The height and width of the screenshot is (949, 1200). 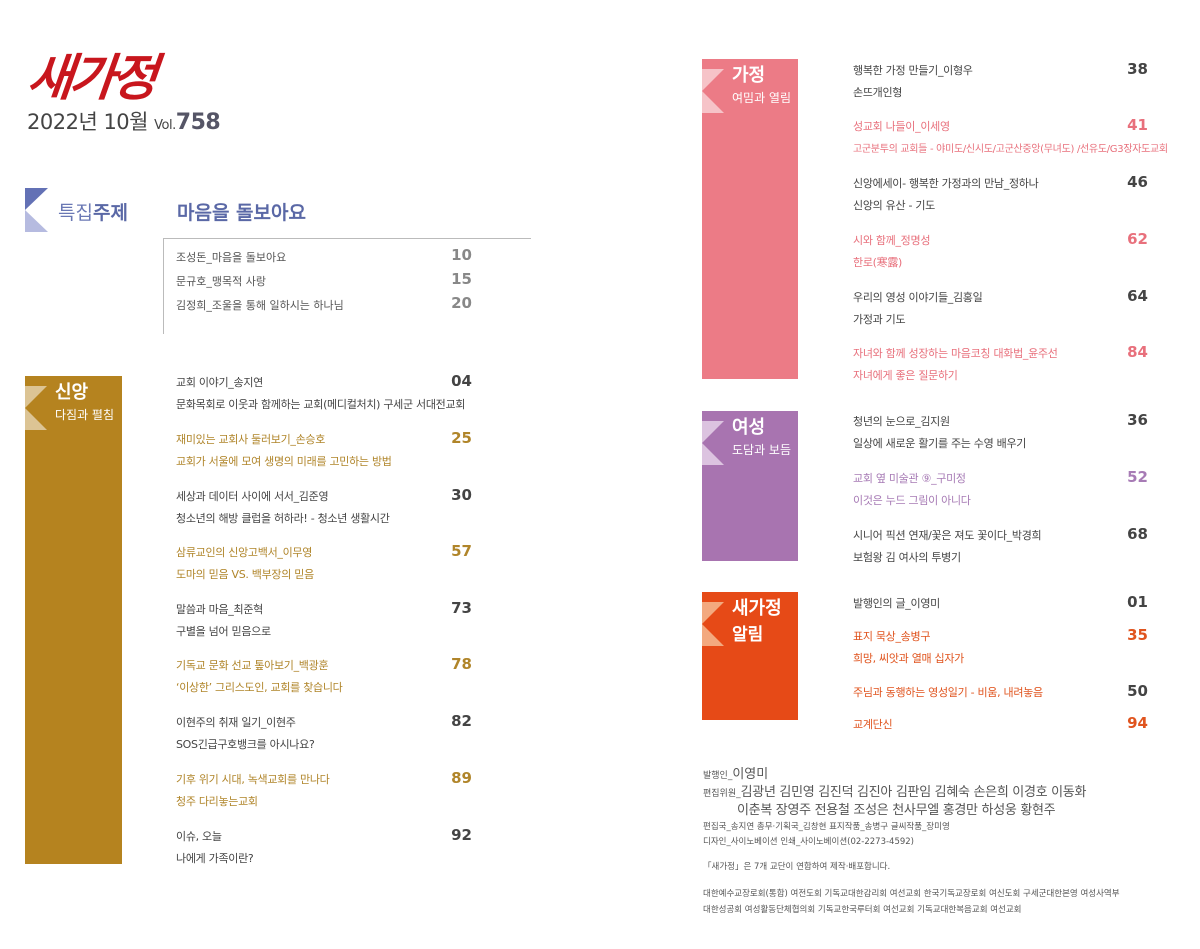 I want to click on feature-chevron-icon, so click(x=36, y=210).